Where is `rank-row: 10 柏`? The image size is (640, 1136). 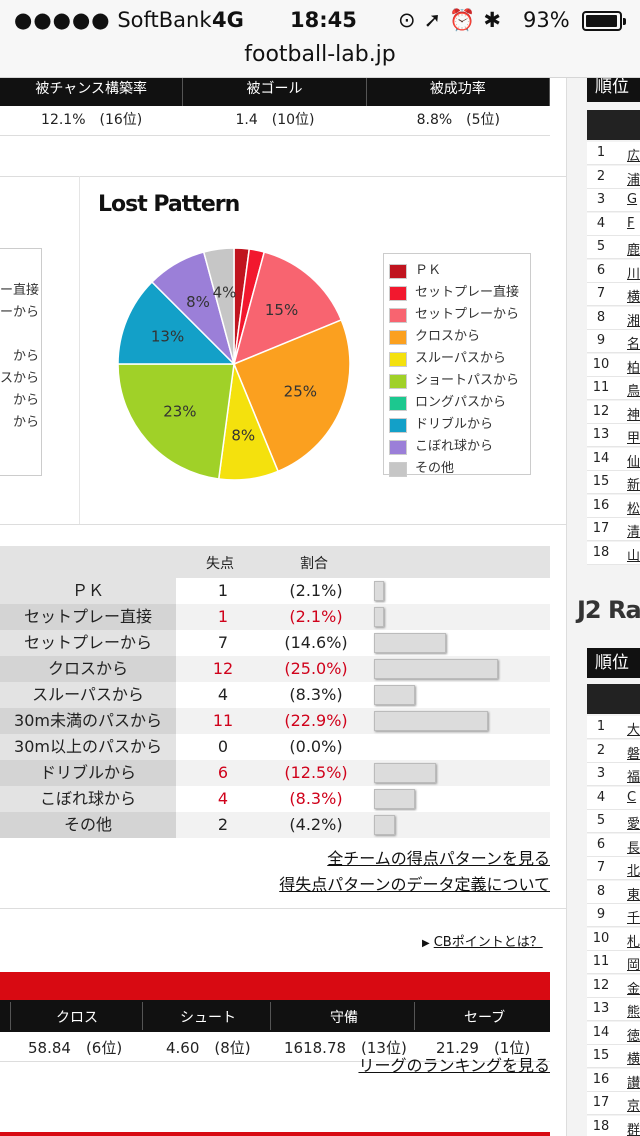
rank-row: 10 柏 is located at coordinates (613, 365).